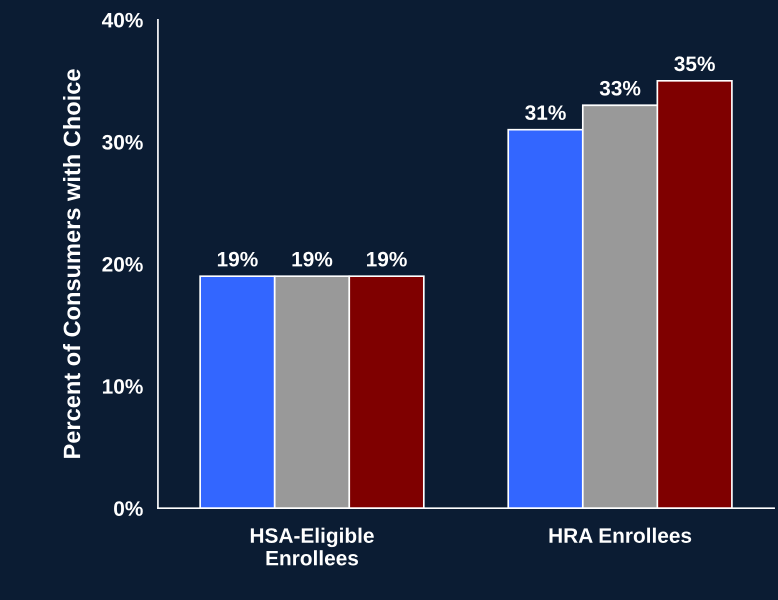 The width and height of the screenshot is (778, 600). What do you see at coordinates (122, 264) in the screenshot?
I see `y-tick-label: 20%` at bounding box center [122, 264].